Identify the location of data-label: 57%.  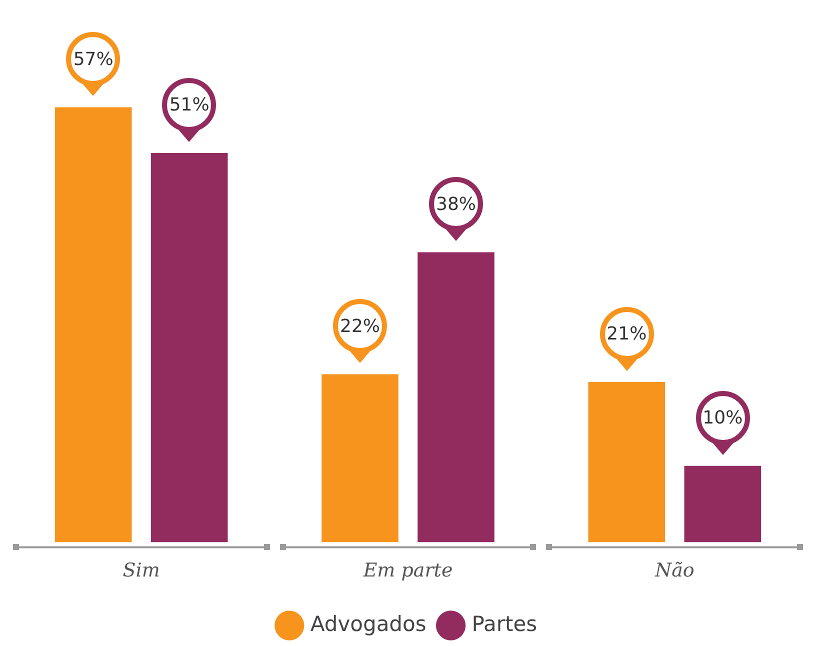
(93, 59).